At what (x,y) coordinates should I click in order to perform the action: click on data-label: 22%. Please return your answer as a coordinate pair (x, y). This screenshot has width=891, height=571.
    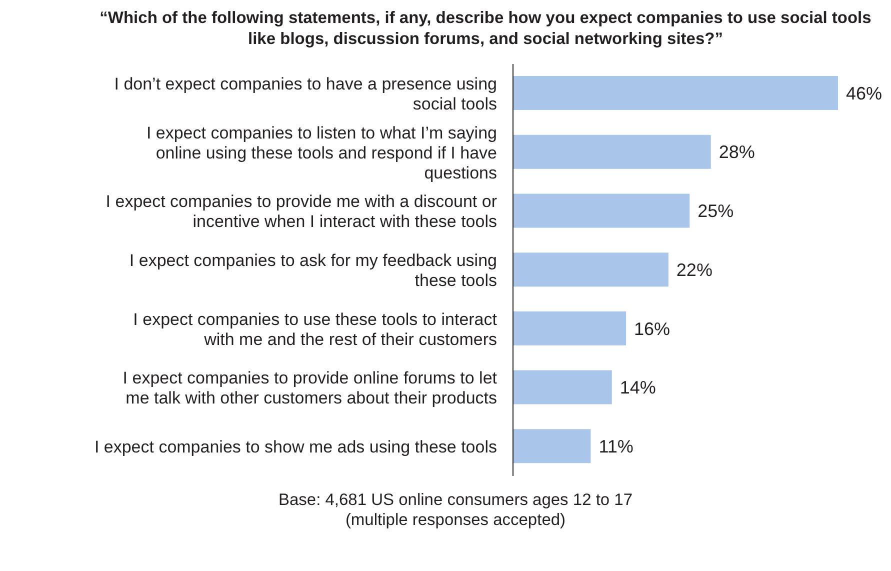
    Looking at the image, I should click on (694, 270).